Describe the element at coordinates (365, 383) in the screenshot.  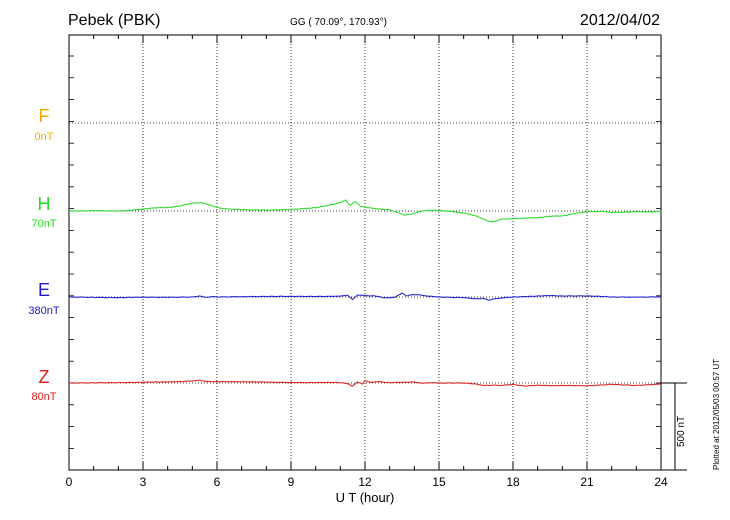
I see `series-line-z` at that location.